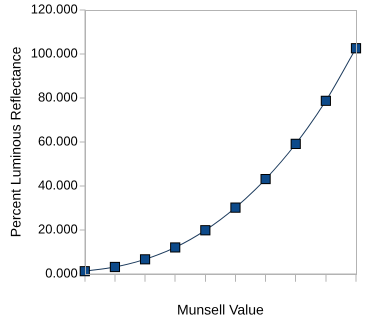  Describe the element at coordinates (220, 309) in the screenshot. I see `x-axis-title: Munsell Value` at that location.